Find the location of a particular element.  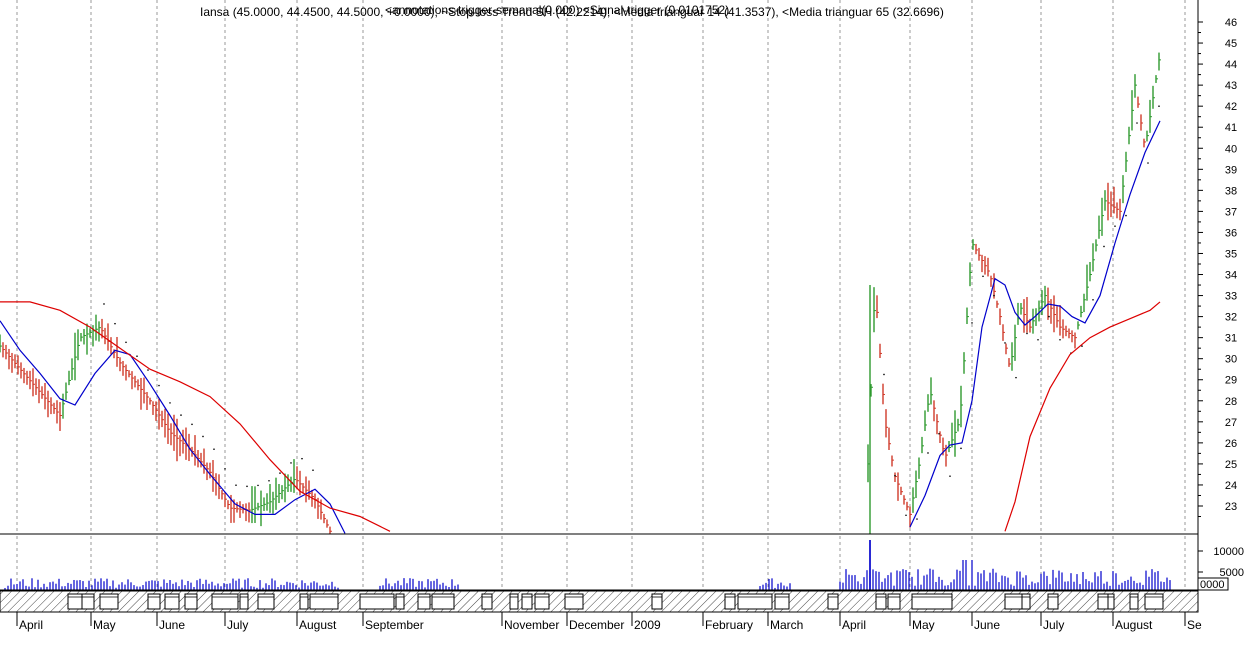

month-label: Se is located at coordinates (1194, 625).